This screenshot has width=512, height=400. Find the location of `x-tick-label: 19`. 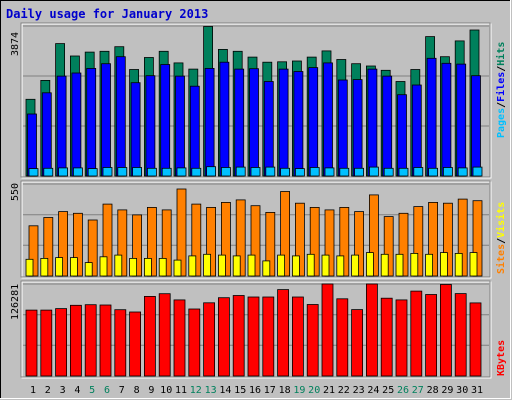

x-tick-label: 19 is located at coordinates (299, 390).